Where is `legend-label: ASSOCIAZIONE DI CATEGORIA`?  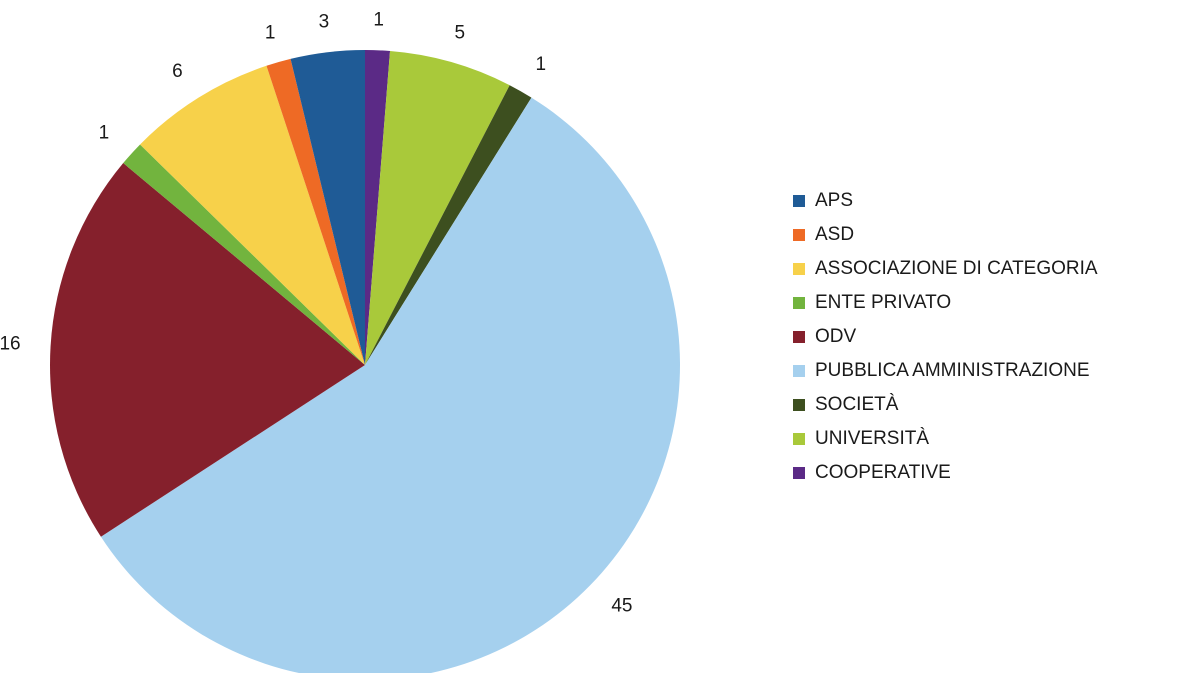
legend-label: ASSOCIAZIONE DI CATEGORIA is located at coordinates (956, 268).